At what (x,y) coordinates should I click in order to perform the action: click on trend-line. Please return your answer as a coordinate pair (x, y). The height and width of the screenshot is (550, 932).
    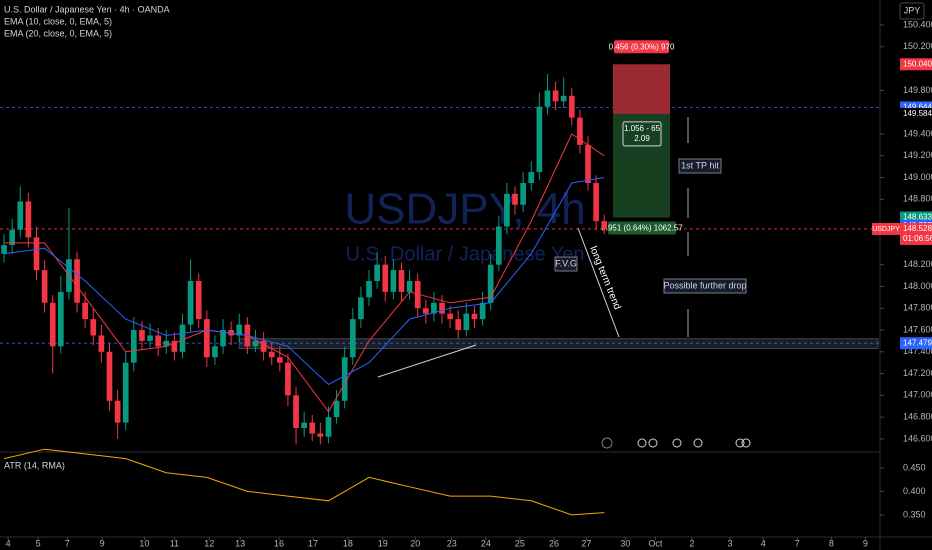
    Looking at the image, I should click on (427, 361).